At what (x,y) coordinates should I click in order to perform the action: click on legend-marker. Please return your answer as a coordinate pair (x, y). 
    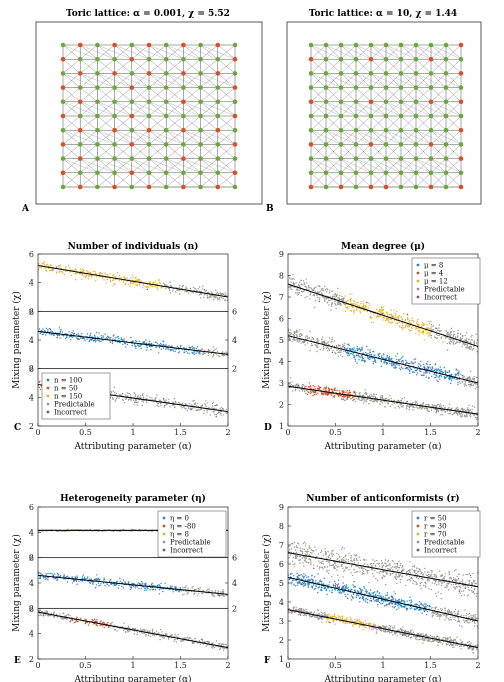
    Looking at the image, I should click on (48, 412).